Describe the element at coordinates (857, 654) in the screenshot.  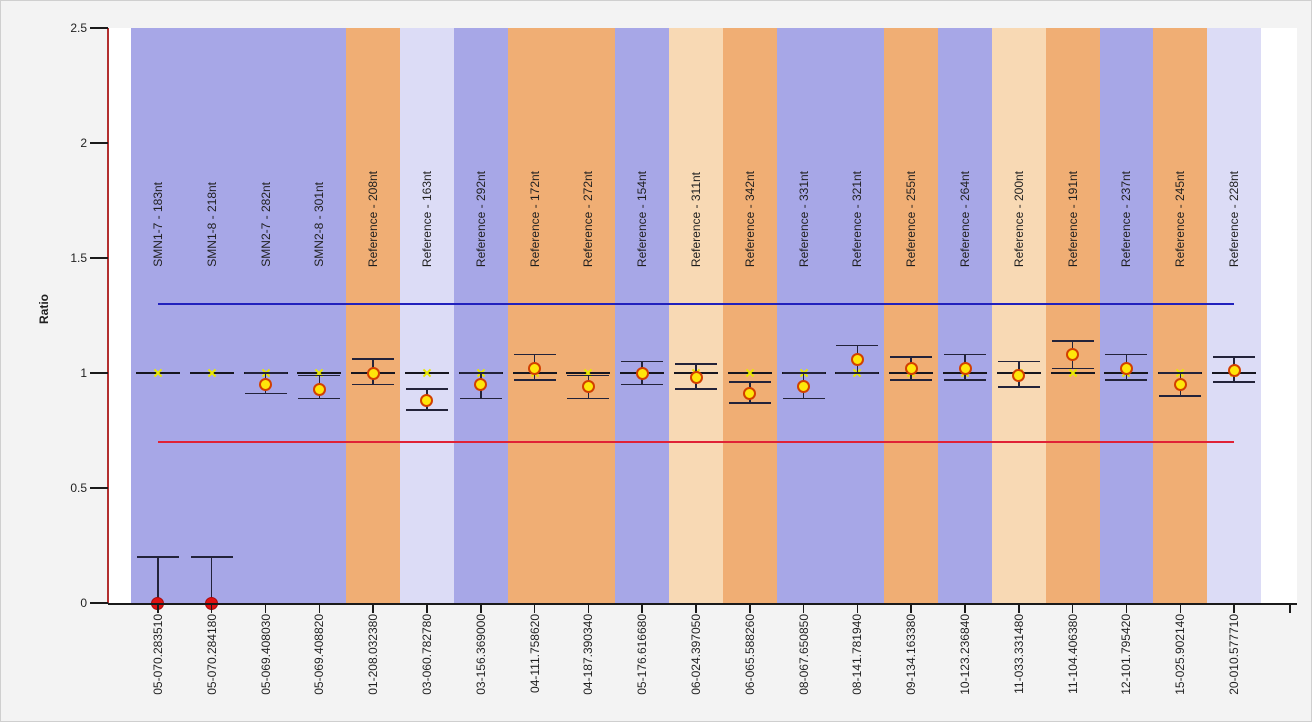
I see `x-tick-label: 08-141.781940` at that location.